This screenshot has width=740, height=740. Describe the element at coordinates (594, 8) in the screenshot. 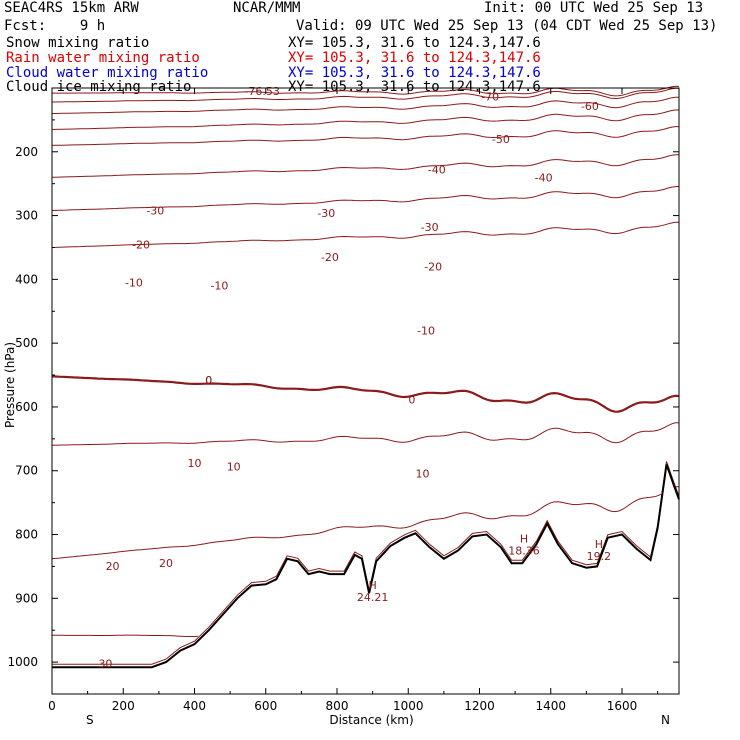

I see `init-time: Init: 00 UTC Wed 25 Sep 13` at that location.